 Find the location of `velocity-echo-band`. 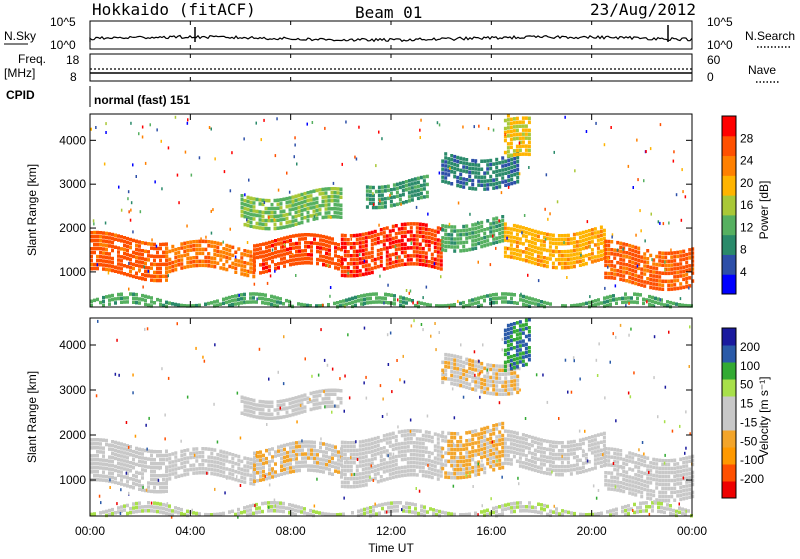

velocity-echo-band is located at coordinates (517, 345).